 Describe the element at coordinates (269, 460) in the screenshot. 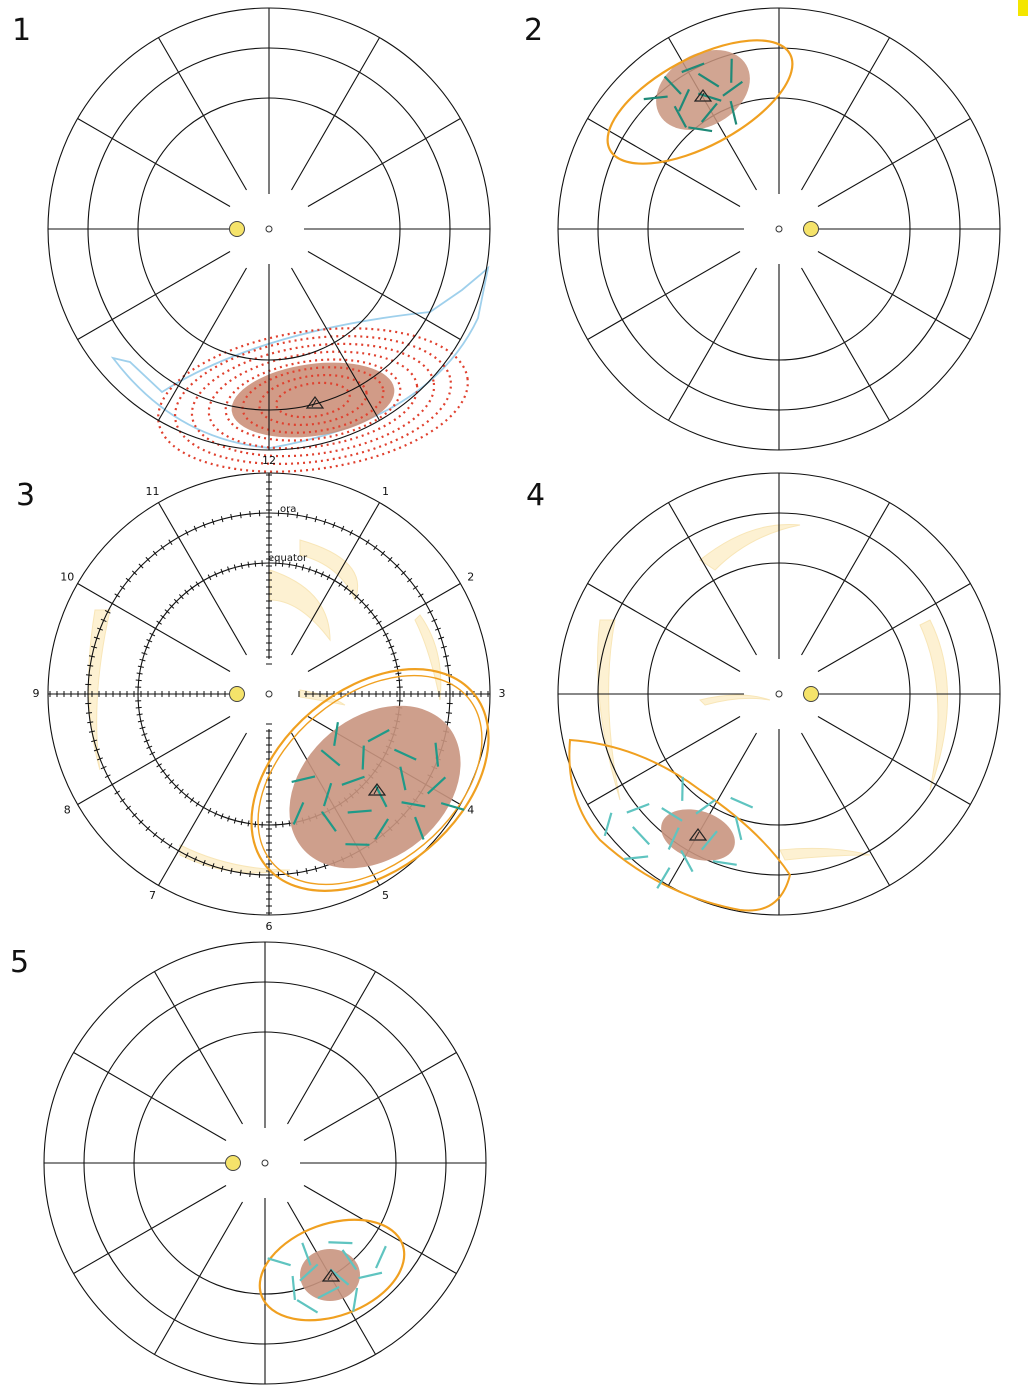

I see `clock-label: 12` at that location.